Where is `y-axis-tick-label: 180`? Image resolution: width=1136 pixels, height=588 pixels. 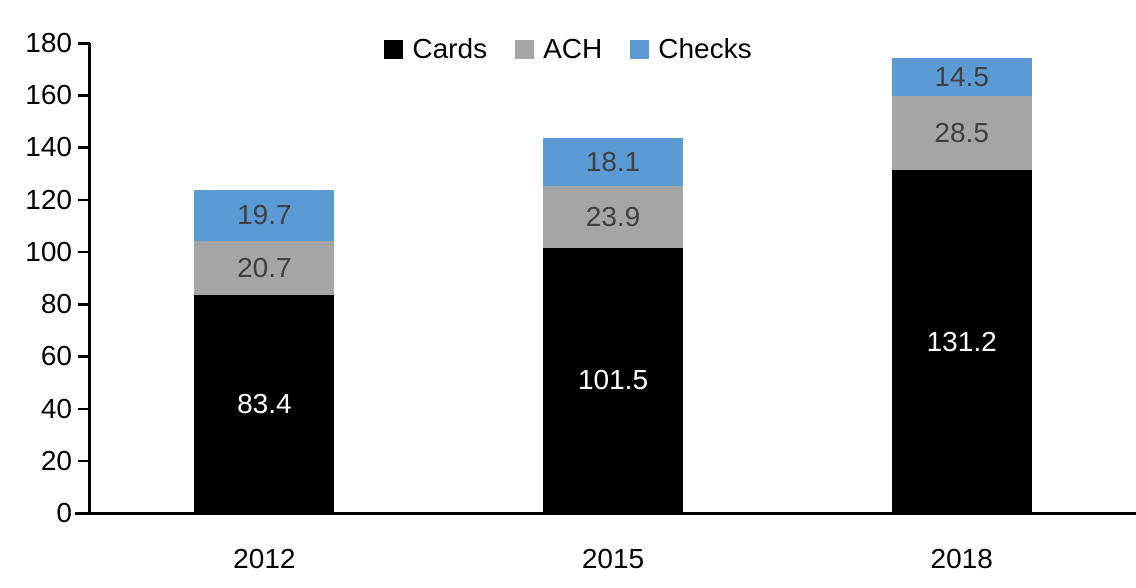
y-axis-tick-label: 180 is located at coordinates (48, 42).